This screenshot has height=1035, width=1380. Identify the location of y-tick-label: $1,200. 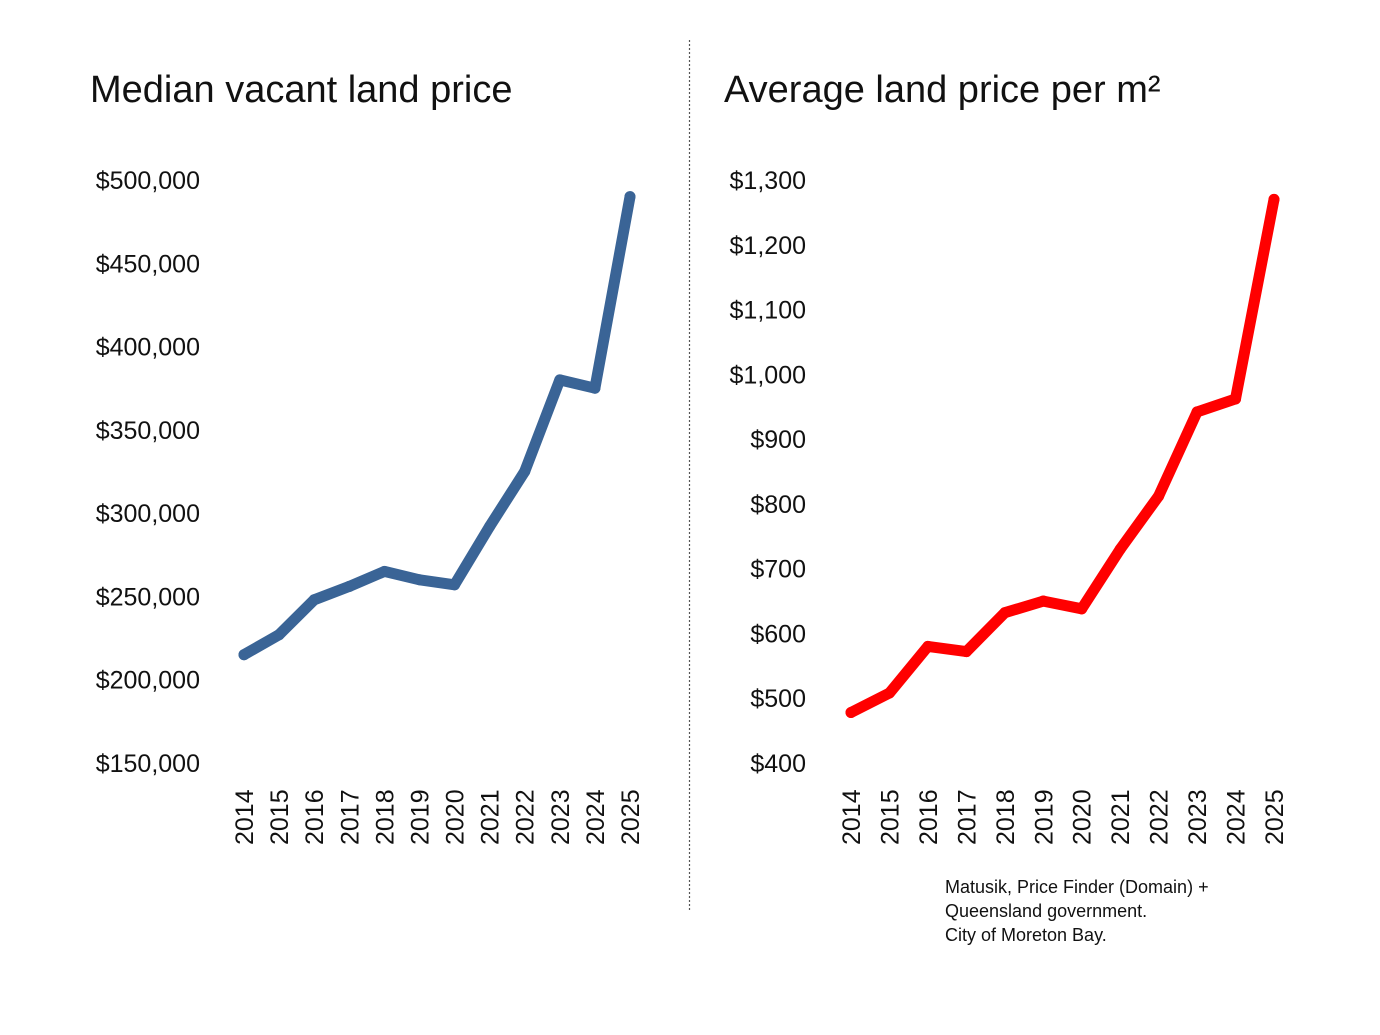
(768, 246).